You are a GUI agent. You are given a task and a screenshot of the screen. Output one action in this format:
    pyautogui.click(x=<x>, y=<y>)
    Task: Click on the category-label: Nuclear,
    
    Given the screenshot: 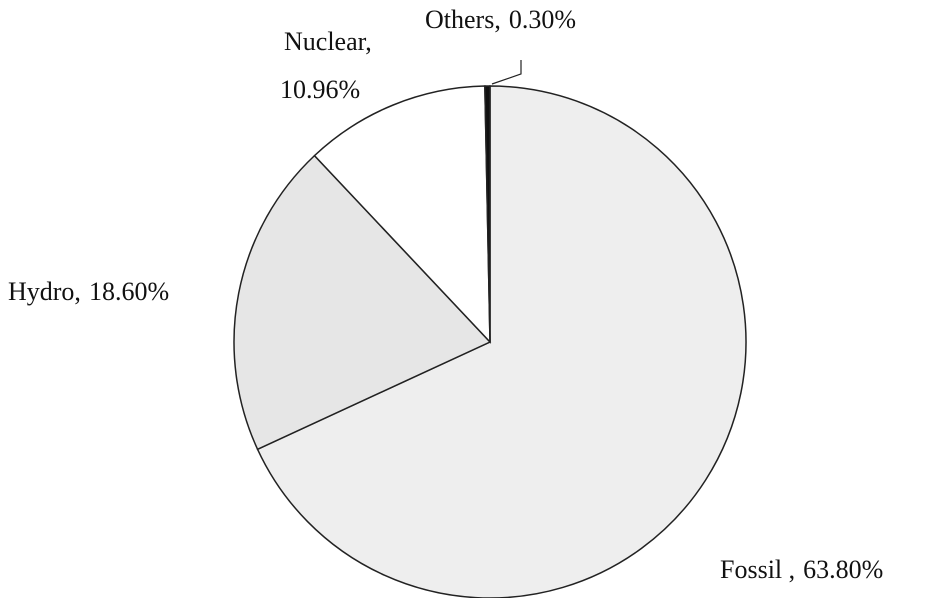 What is the action you would take?
    pyautogui.click(x=328, y=41)
    